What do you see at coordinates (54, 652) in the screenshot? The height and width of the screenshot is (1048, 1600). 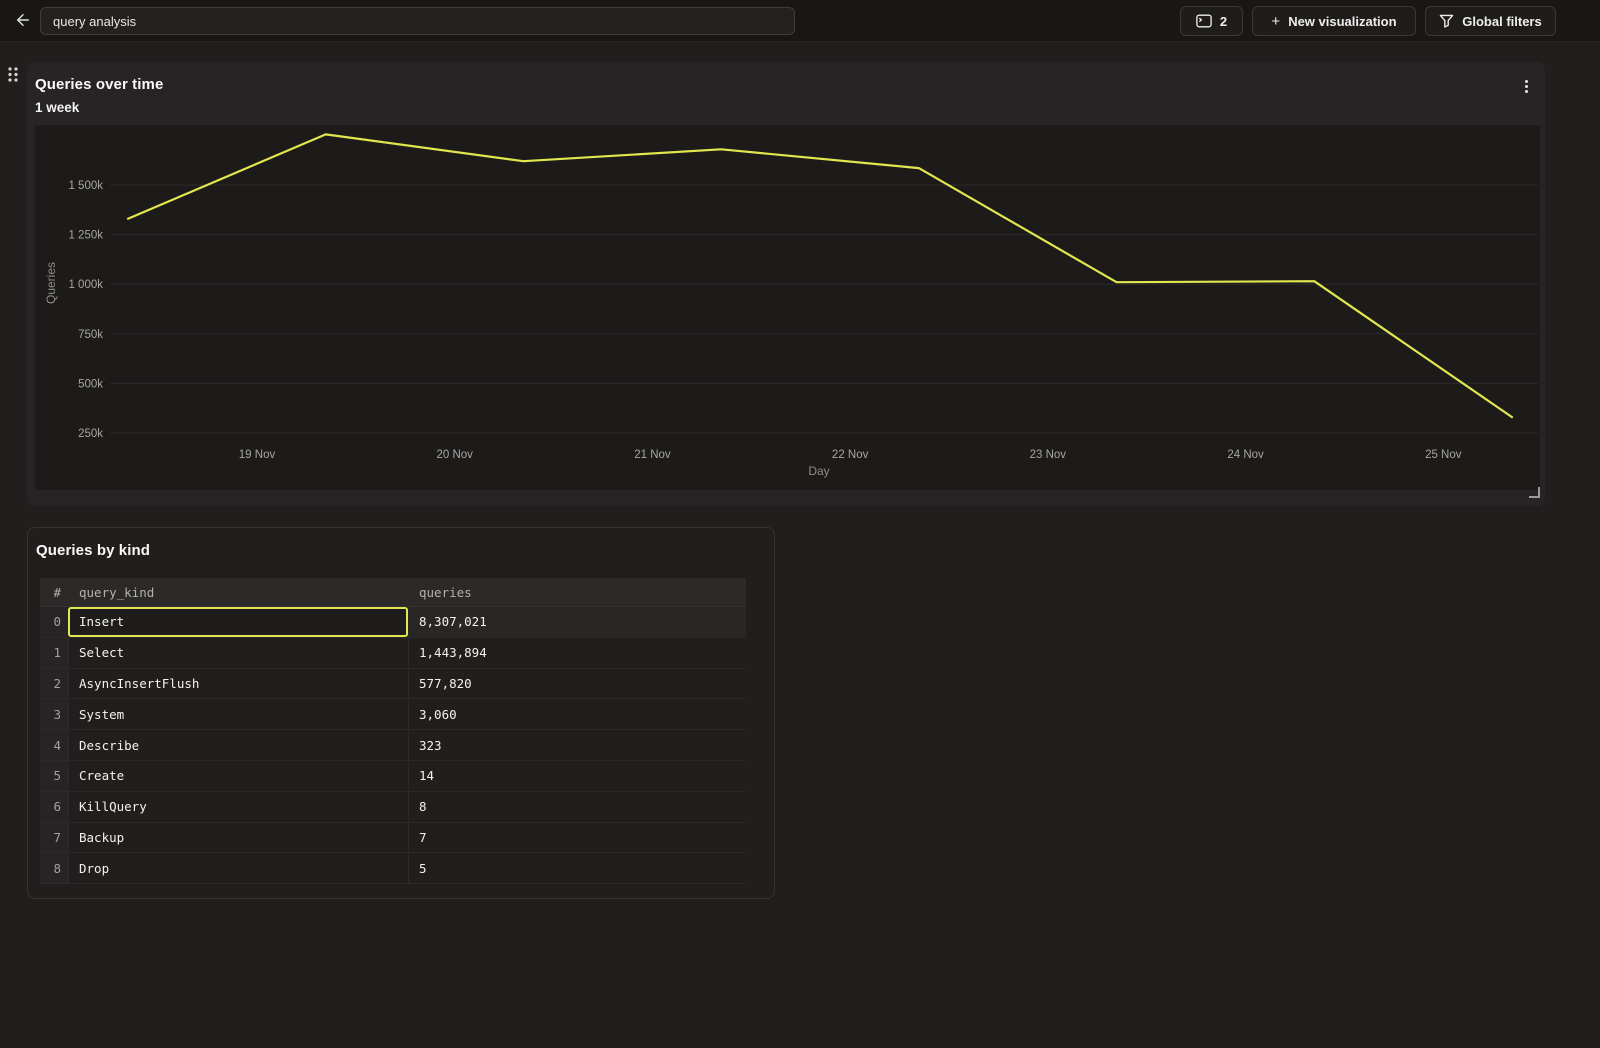 I see `row-index-cell: 1` at bounding box center [54, 652].